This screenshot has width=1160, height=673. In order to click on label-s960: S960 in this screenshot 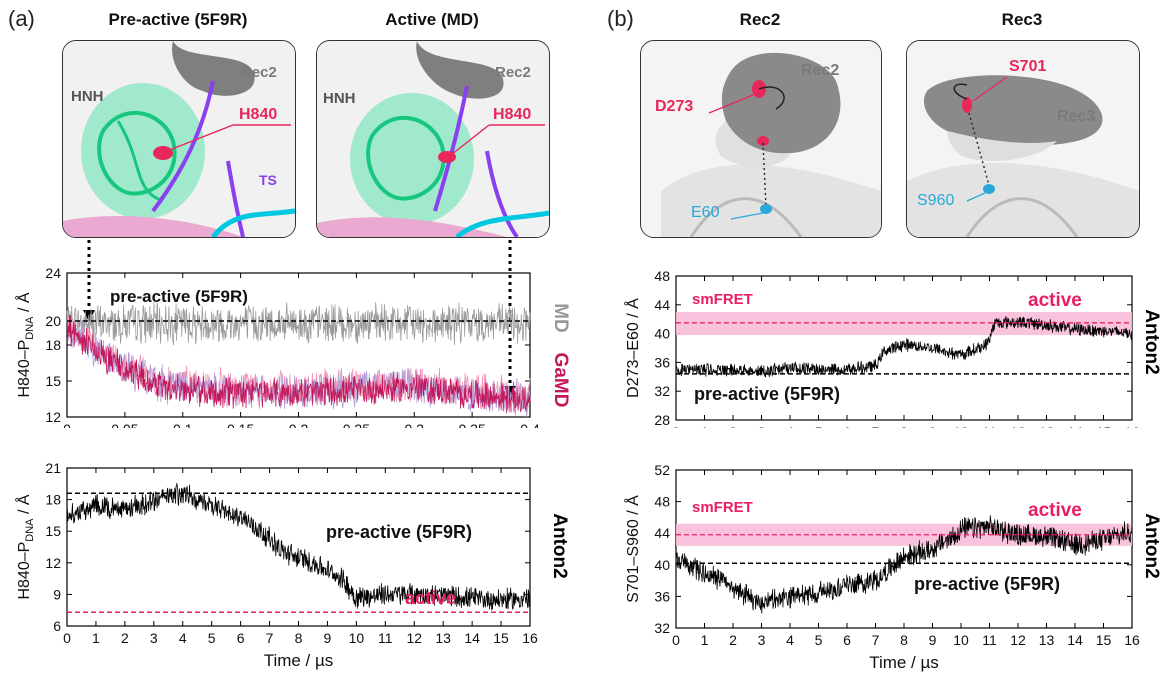, I will do `click(935, 200)`.